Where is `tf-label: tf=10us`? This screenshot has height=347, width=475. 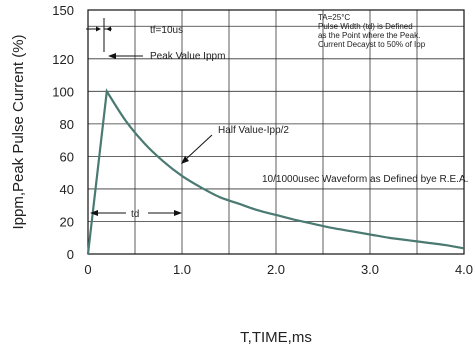 tf-label: tf=10us is located at coordinates (166, 30).